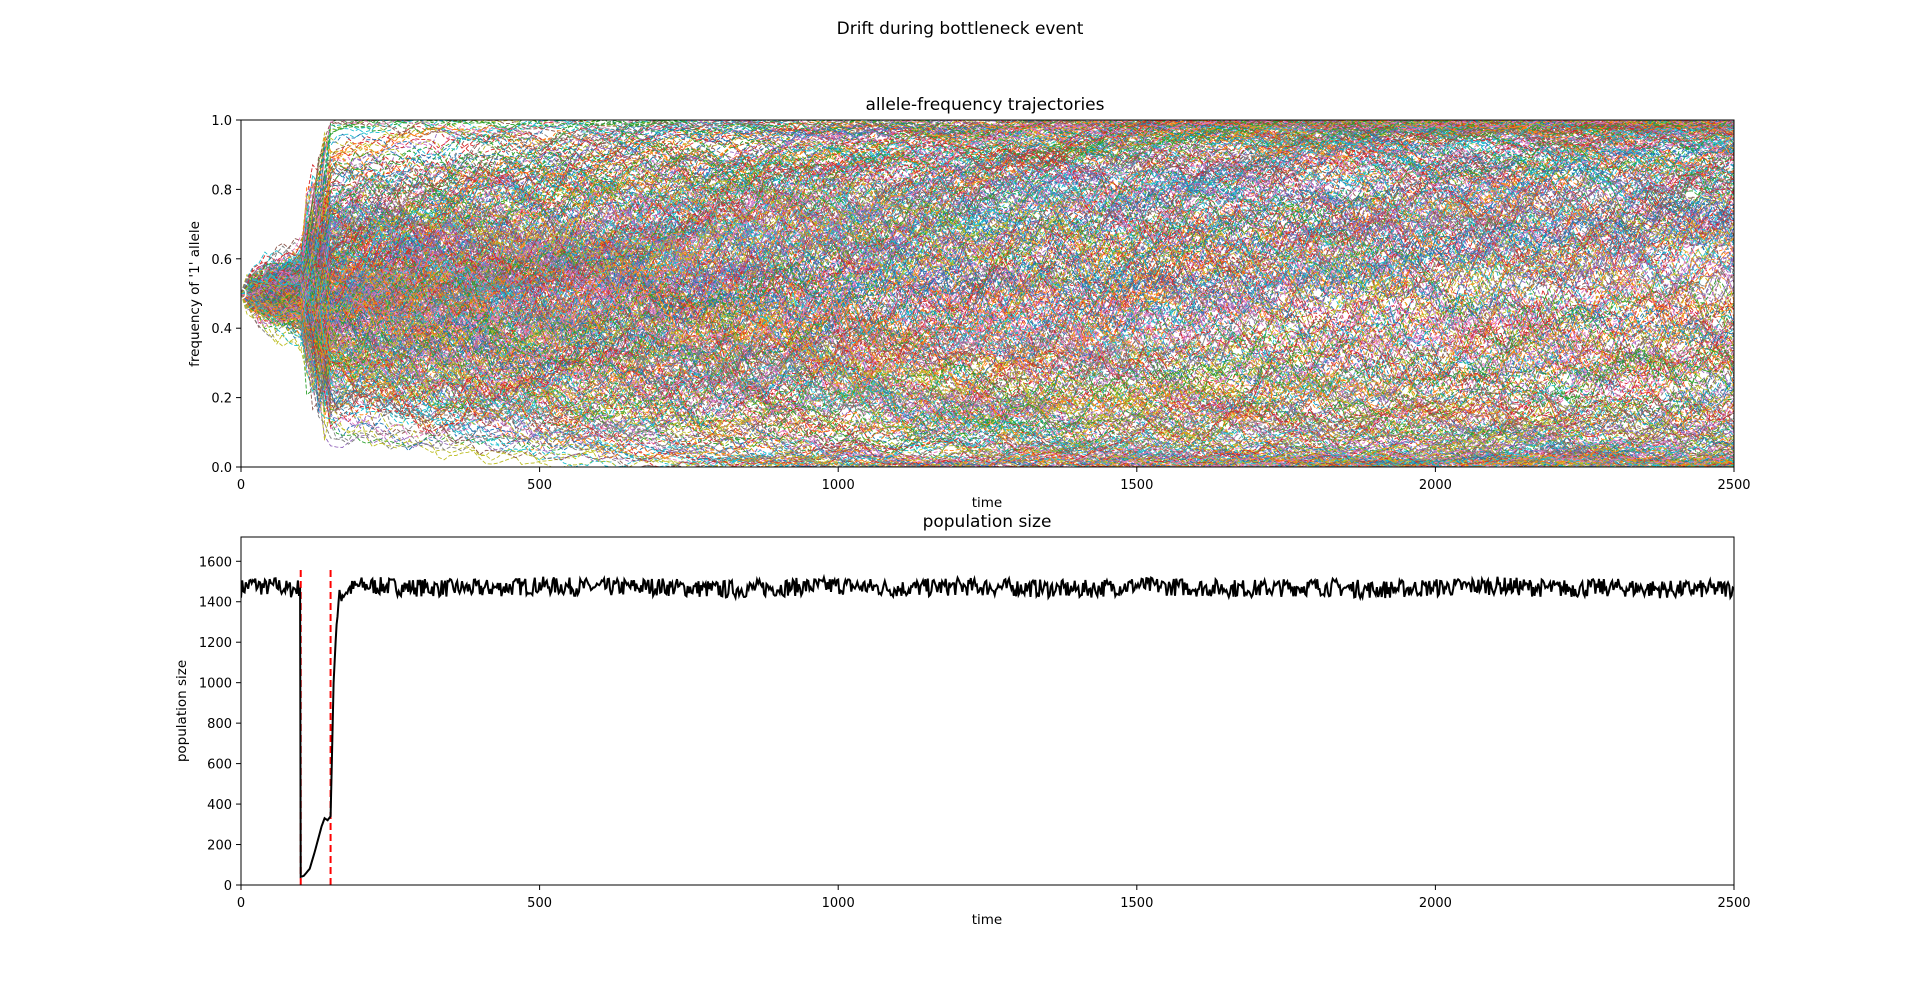 The width and height of the screenshot is (1920, 990). Describe the element at coordinates (215, 684) in the screenshot. I see `population-size-y-tick-label: 1000` at that location.